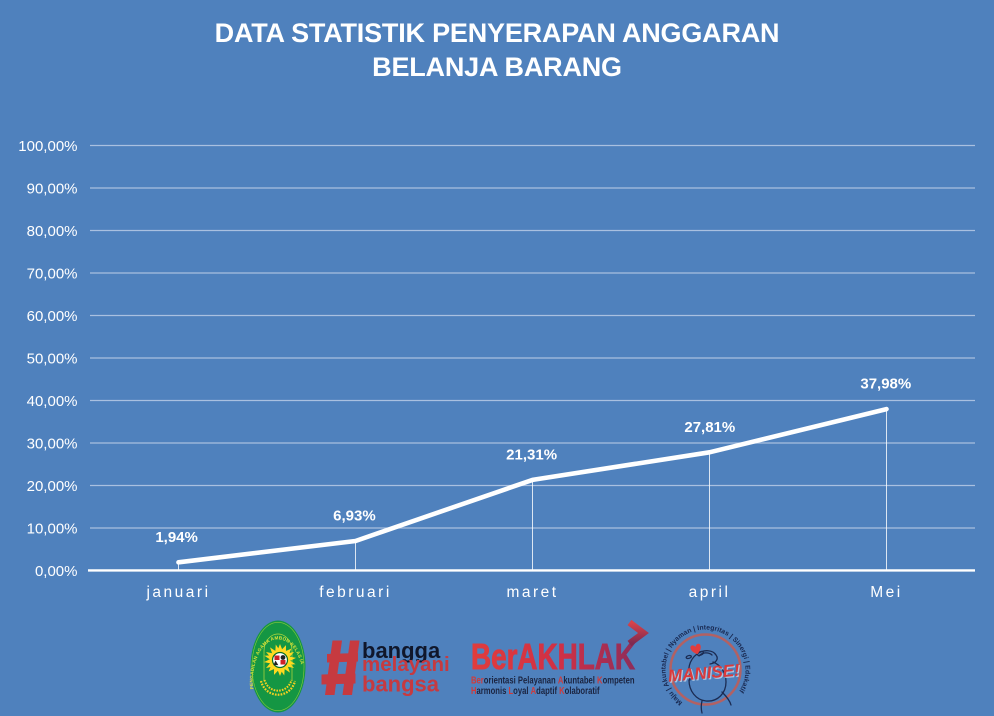  I want to click on svg-text: 20,00%, so click(52, 486).